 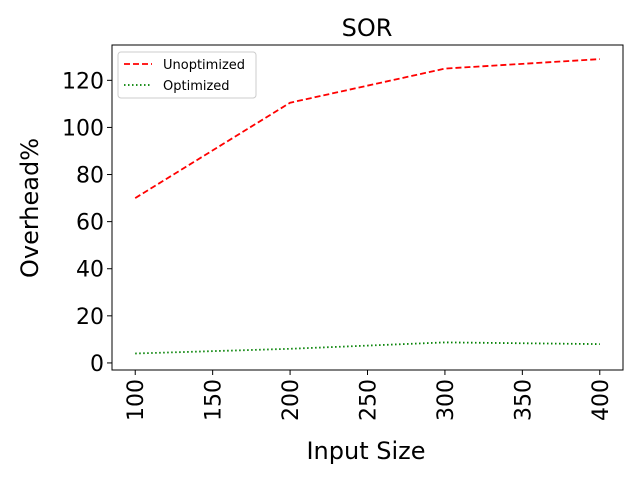 What do you see at coordinates (136, 400) in the screenshot?
I see `x-tick-label: 100` at bounding box center [136, 400].